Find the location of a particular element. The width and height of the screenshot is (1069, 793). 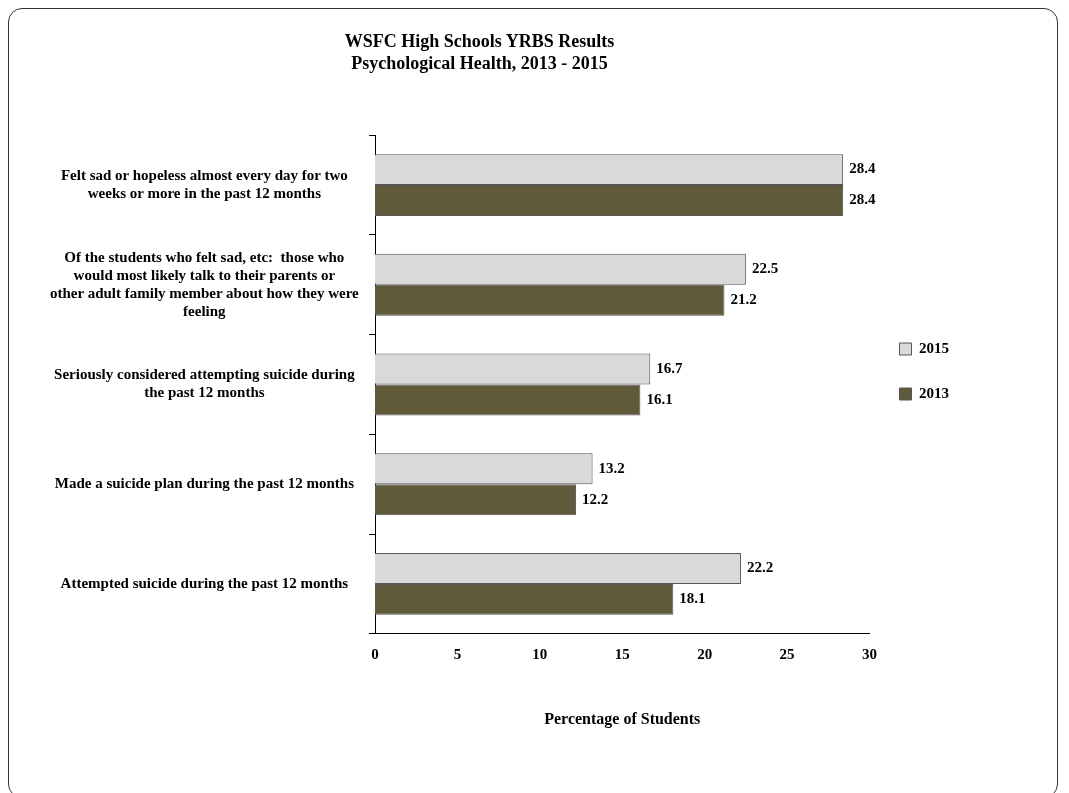

y-tick-label: Seriously considered attempting suicide during the past 12 months is located at coordinates (205, 383).